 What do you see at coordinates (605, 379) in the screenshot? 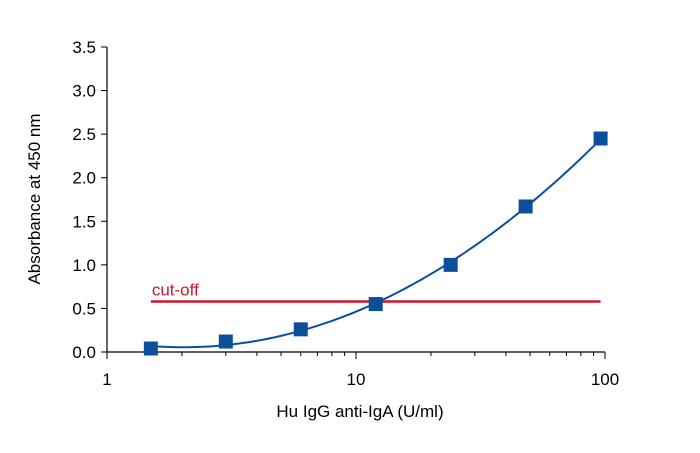
I see `x-tick-label: 100` at bounding box center [605, 379].